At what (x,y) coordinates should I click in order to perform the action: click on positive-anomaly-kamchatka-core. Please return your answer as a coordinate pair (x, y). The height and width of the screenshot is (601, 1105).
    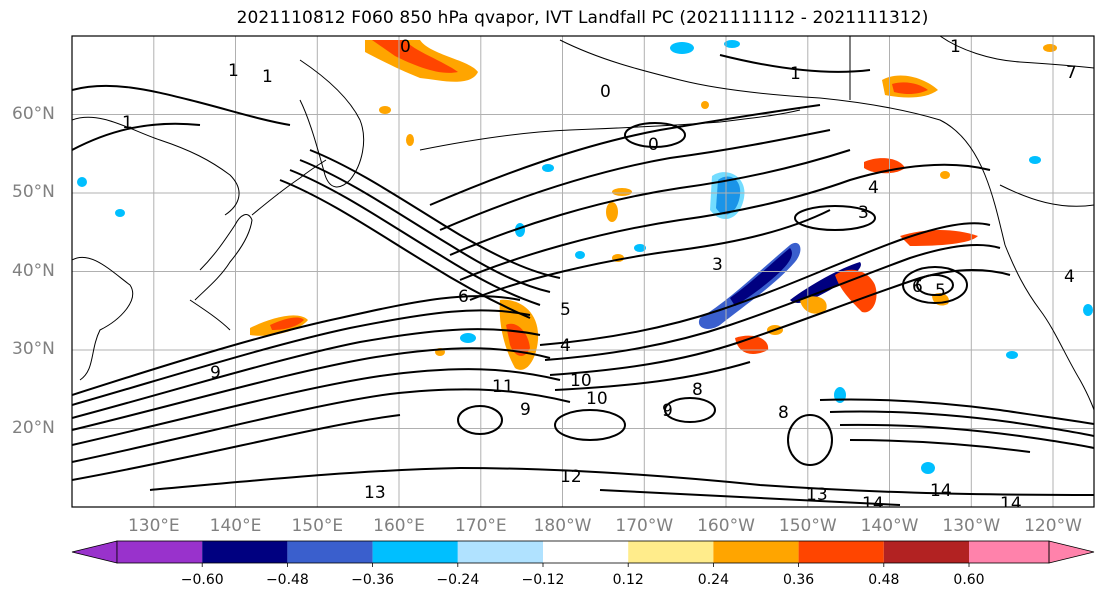
    Looking at the image, I should click on (415, 56).